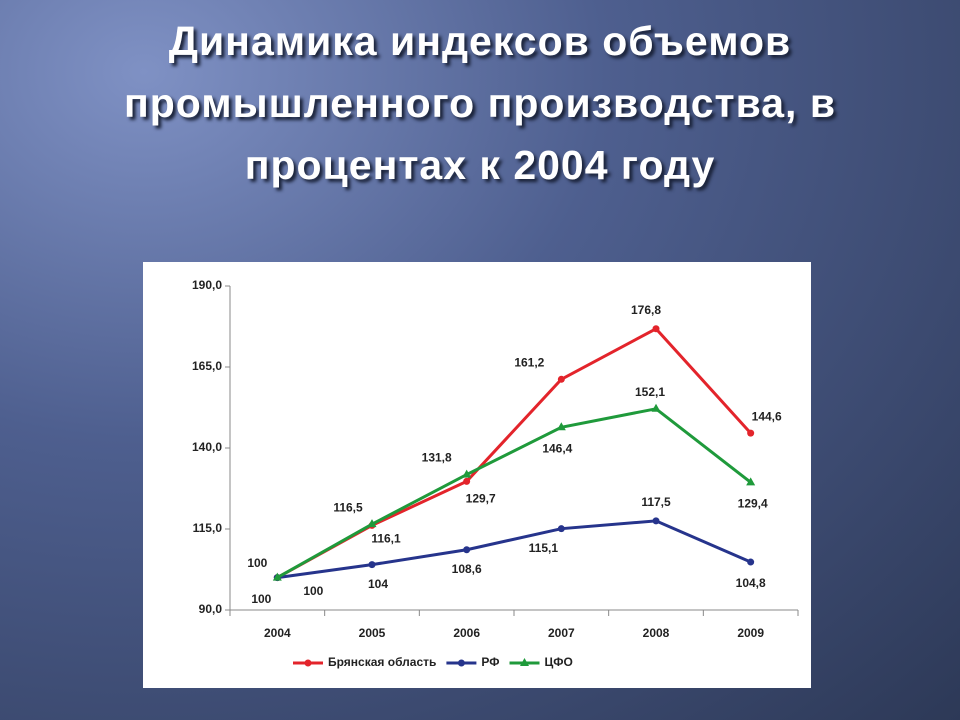 The height and width of the screenshot is (720, 960). Describe the element at coordinates (767, 416) in the screenshot. I see `data-label: 144,6` at that location.